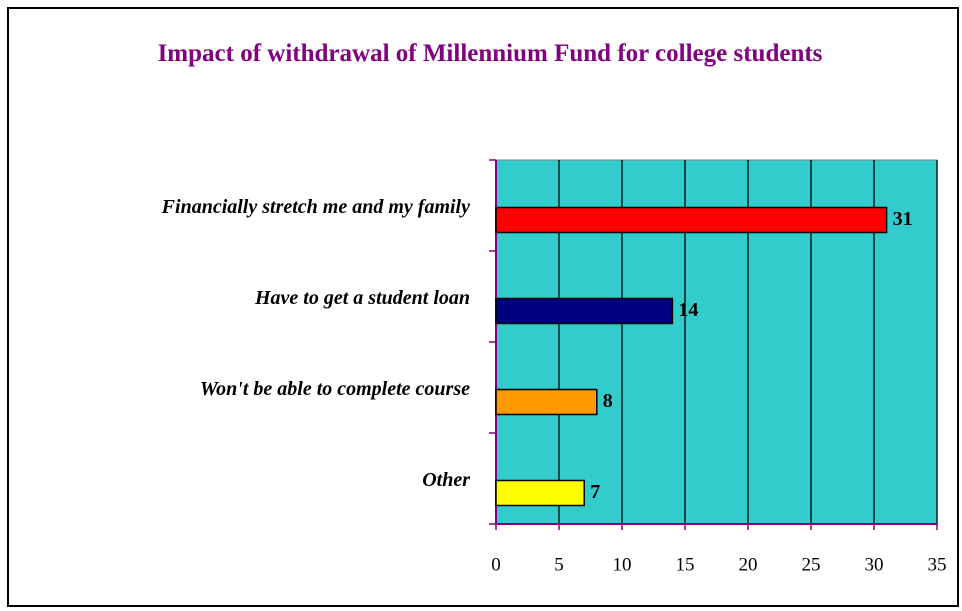 The height and width of the screenshot is (611, 962). What do you see at coordinates (622, 564) in the screenshot?
I see `x-tick-label: 10` at bounding box center [622, 564].